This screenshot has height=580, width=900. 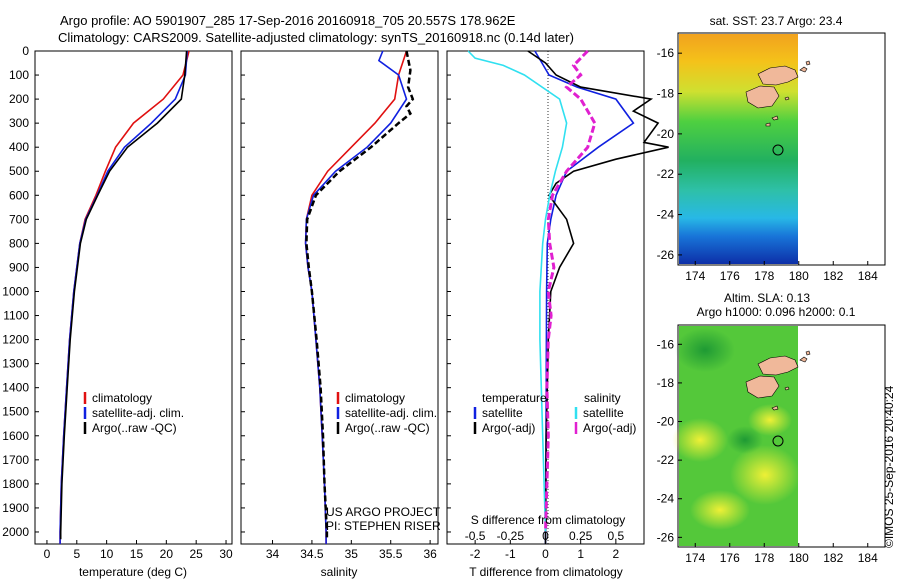 What do you see at coordinates (47, 554) in the screenshot?
I see `x-tick-label: 0` at bounding box center [47, 554].